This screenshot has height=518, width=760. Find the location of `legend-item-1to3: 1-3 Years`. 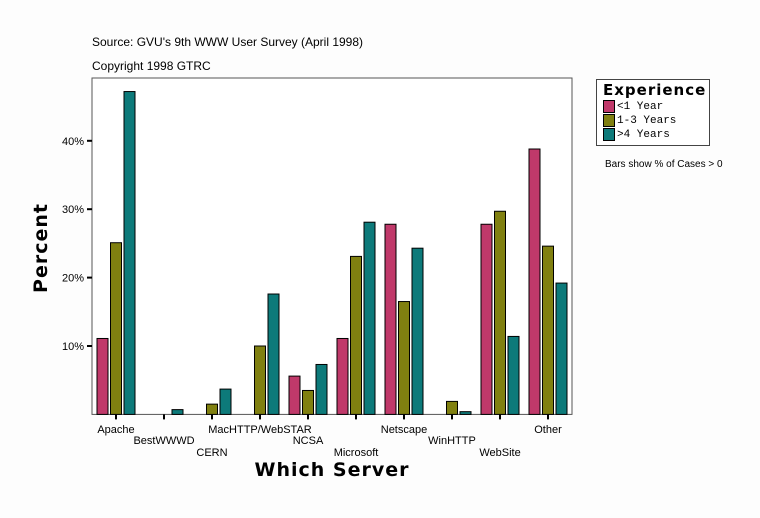

legend-item-1to3: 1-3 Years is located at coordinates (639, 120).